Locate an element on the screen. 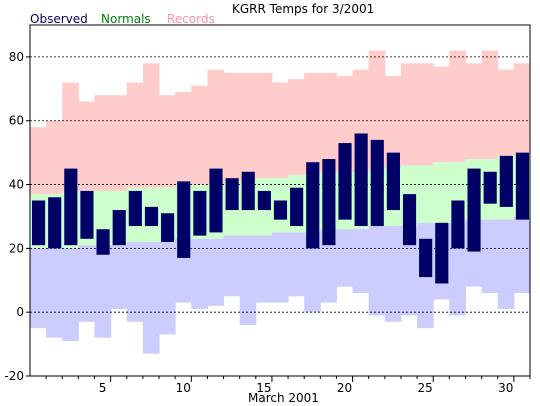 This screenshot has width=540, height=406. y-tick-label-40: 40 is located at coordinates (16, 185).